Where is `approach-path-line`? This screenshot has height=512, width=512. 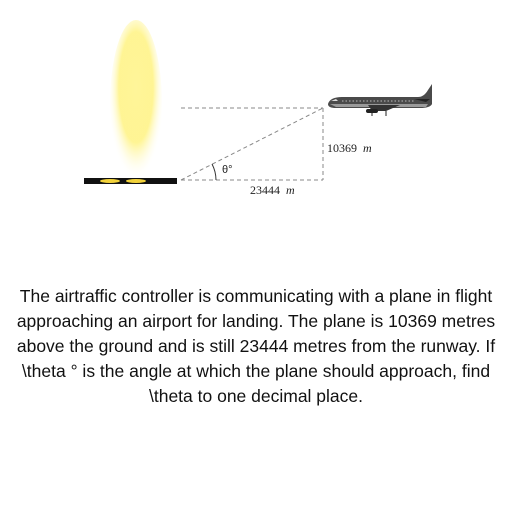
approach-path-line is located at coordinates (252, 144).